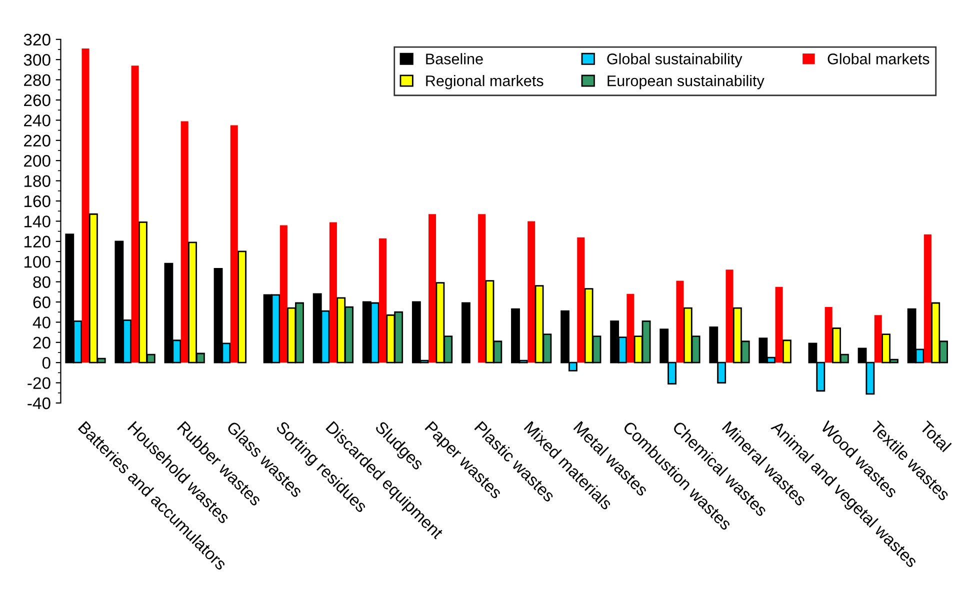 This screenshot has height=606, width=964. What do you see at coordinates (37, 140) in the screenshot?
I see `y-tick-label: 220` at bounding box center [37, 140].